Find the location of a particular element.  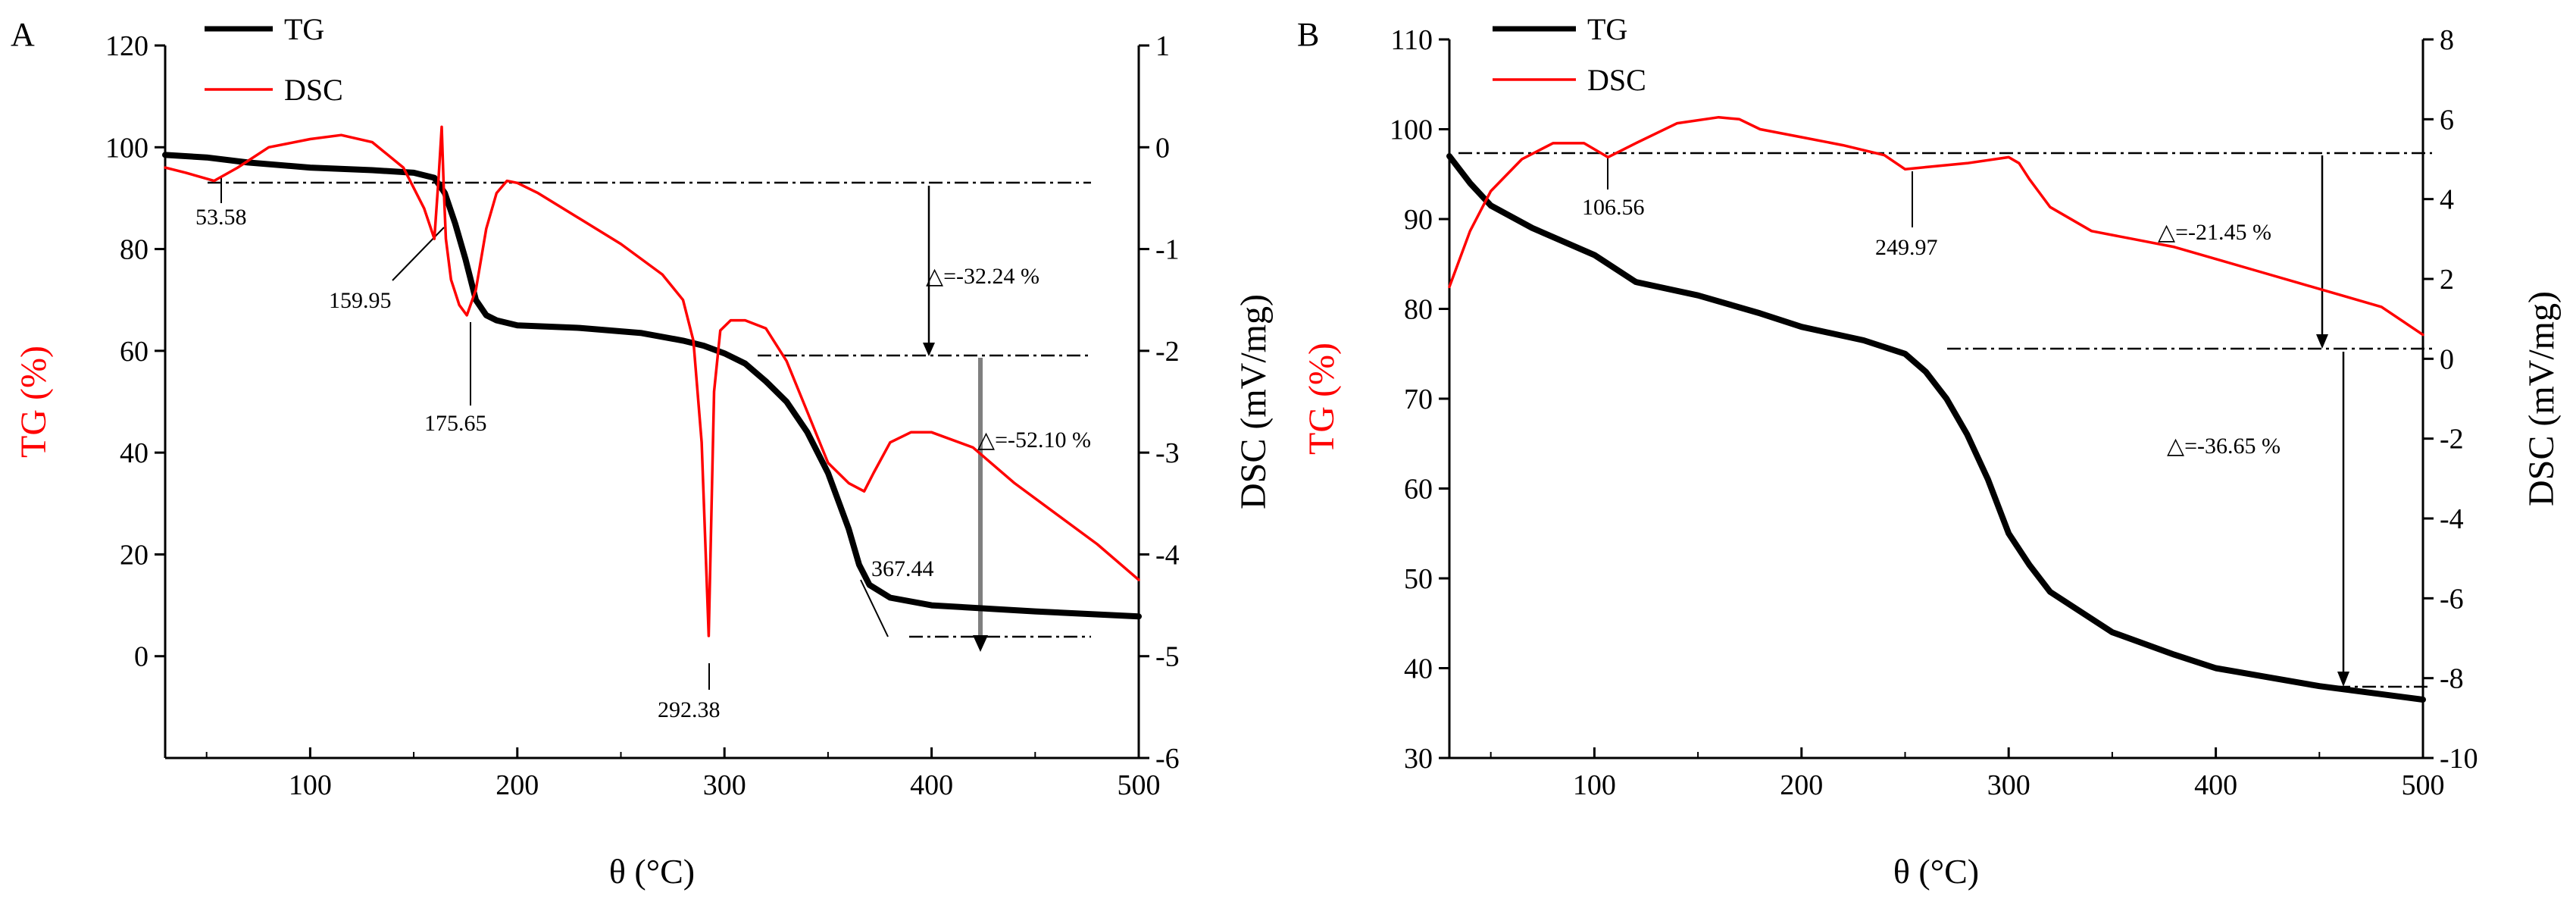

y-left-tick-label: 90 is located at coordinates (1418, 220).